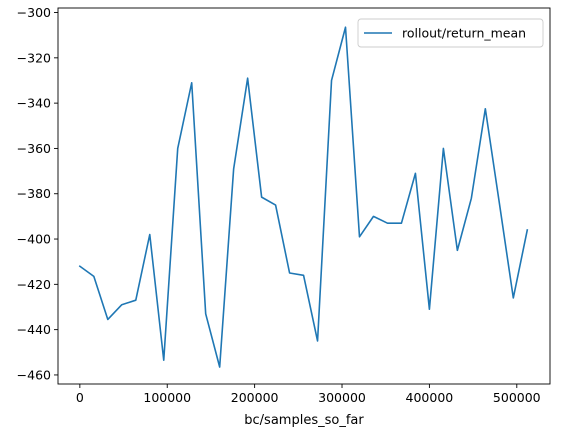 This screenshot has height=436, width=563. I want to click on x-tick-label: 200000, so click(255, 397).